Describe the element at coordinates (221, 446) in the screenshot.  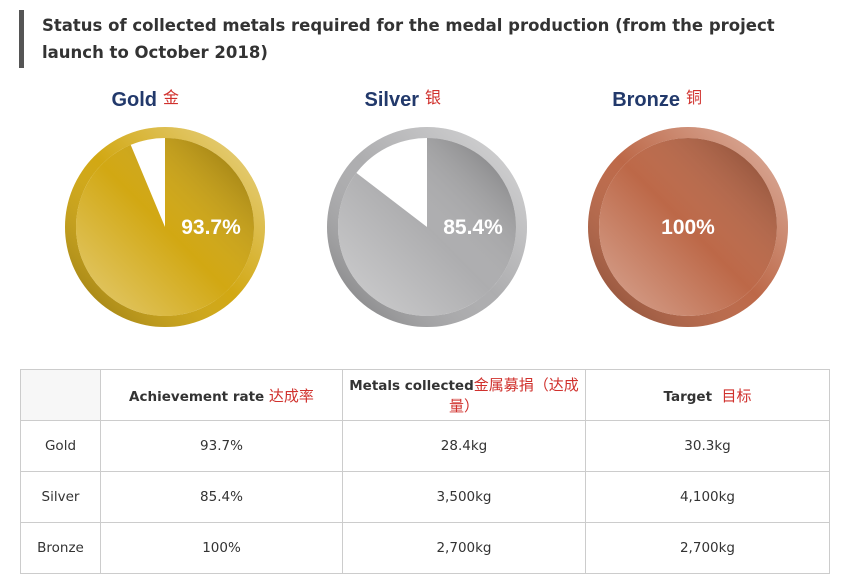
I see `table-cell: 93.7%` at that location.